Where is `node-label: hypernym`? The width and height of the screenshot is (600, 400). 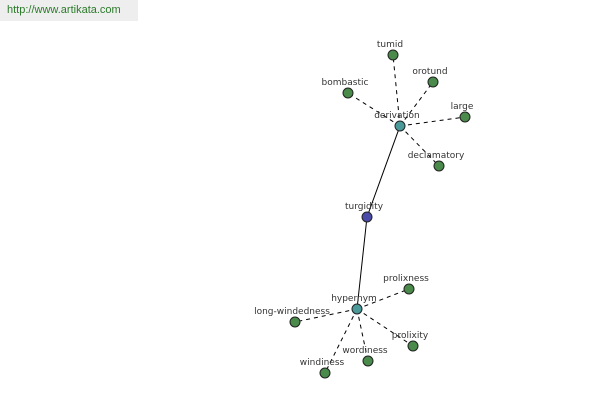 node-label: hypernym is located at coordinates (354, 299).